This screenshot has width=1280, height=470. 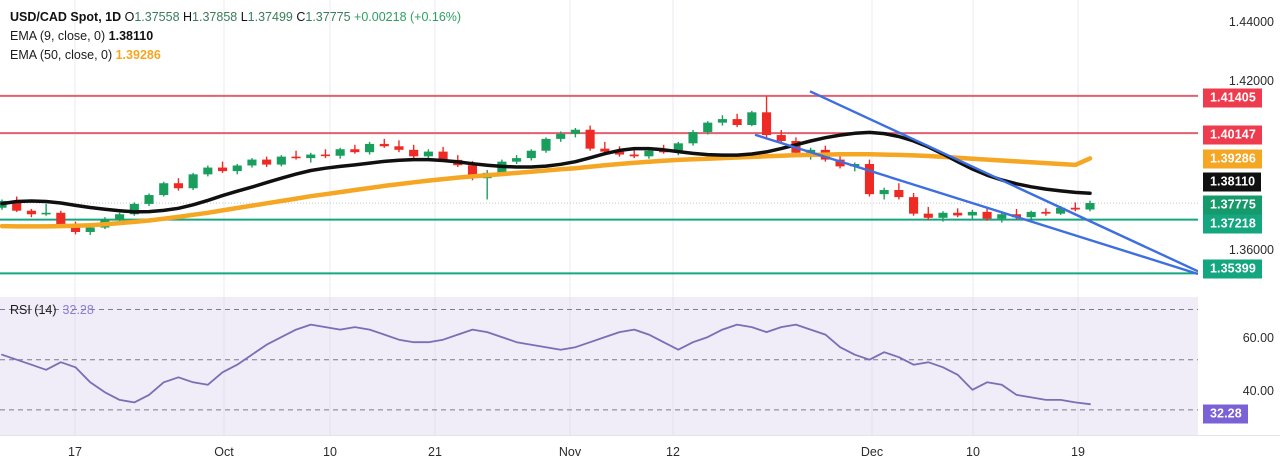 I want to click on ema50-line, so click(x=546, y=190).